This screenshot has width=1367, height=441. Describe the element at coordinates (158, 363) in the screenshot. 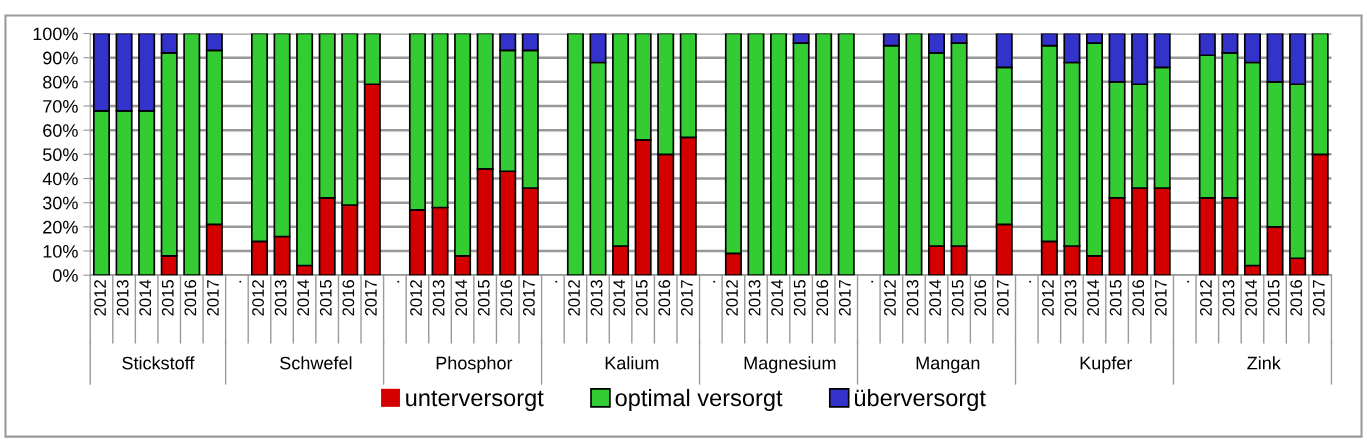

I see `text: Stickstoff` at that location.